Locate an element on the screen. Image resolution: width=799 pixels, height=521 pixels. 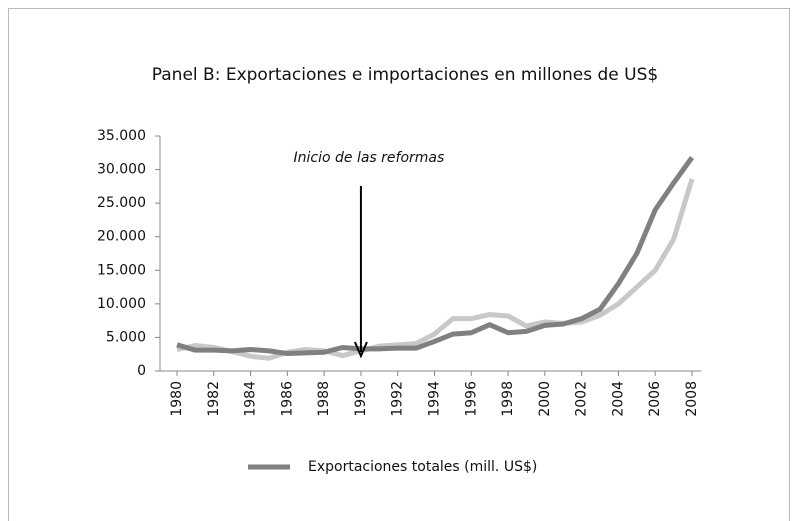
x-tick-label: 1980 is located at coordinates (177, 399).